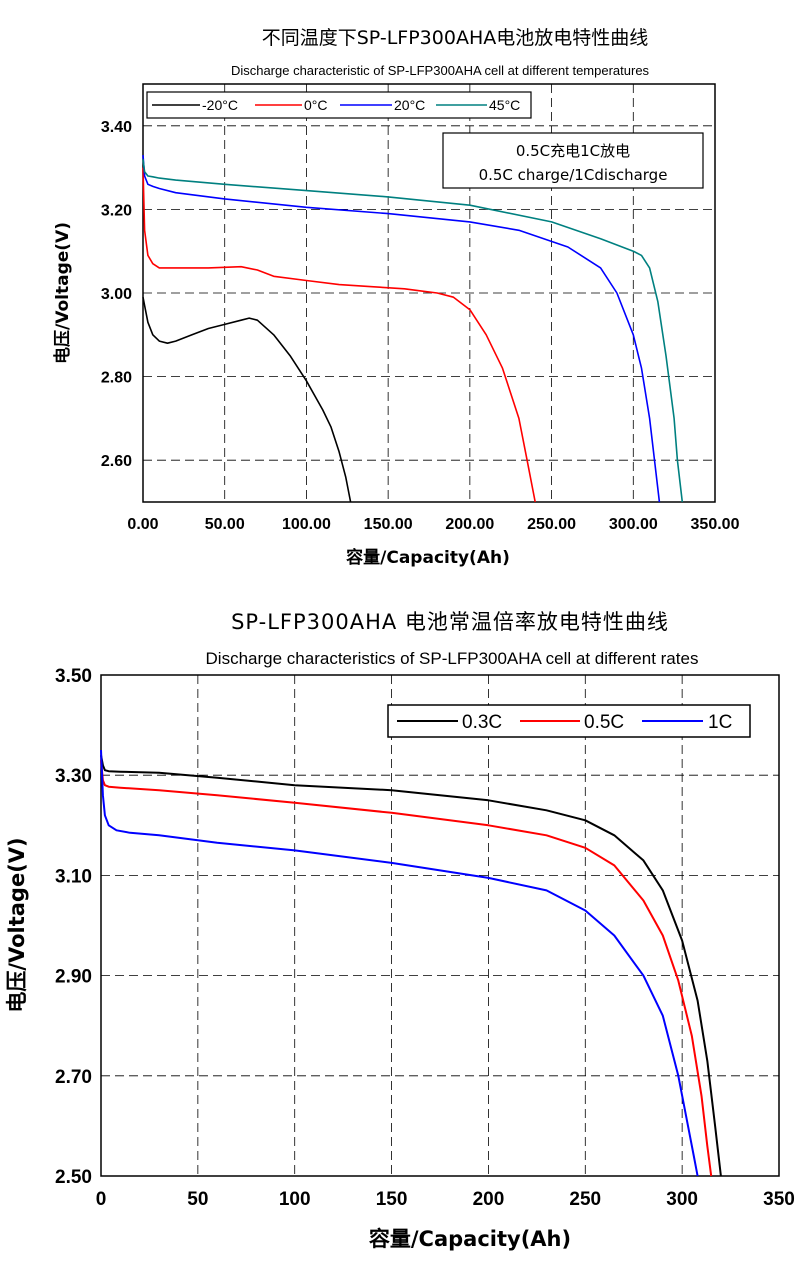 This screenshot has width=800, height=1261. I want to click on y-tick-label: 2.90, so click(73, 977).